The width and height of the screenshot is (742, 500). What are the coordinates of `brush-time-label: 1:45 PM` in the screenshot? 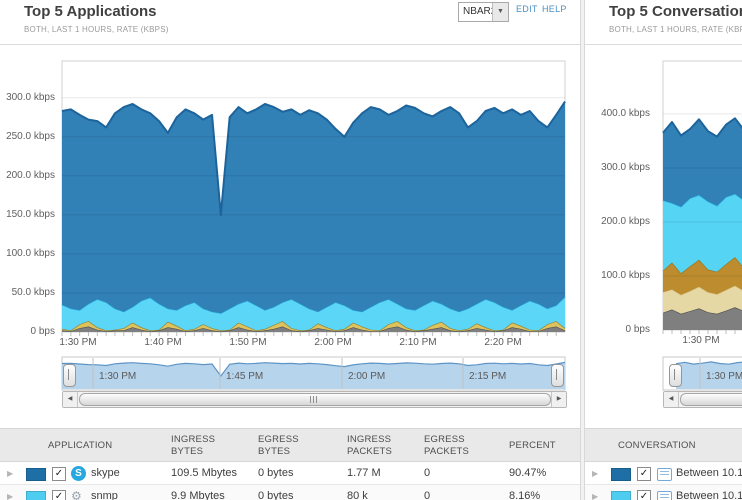 It's located at (245, 376).